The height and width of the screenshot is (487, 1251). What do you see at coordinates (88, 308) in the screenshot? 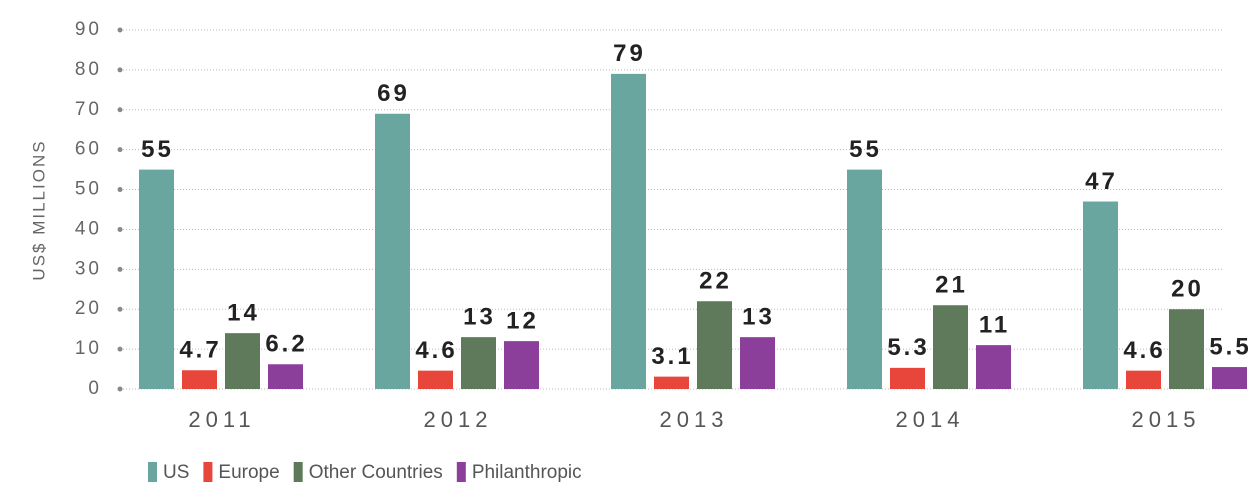
I see `y-tick-label: 20` at bounding box center [88, 308].